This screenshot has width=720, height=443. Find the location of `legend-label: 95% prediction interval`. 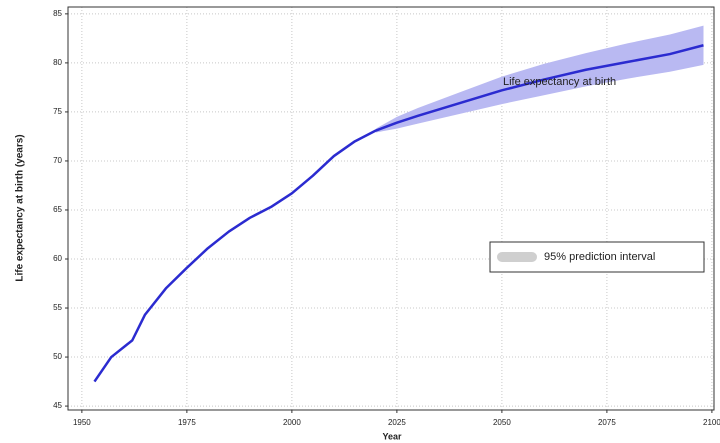

legend-label: 95% prediction interval is located at coordinates (599, 257).